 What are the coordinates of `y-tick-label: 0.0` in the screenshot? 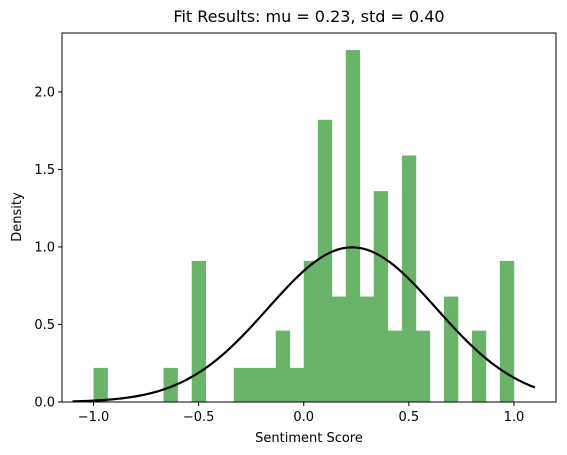 It's located at (44, 403).